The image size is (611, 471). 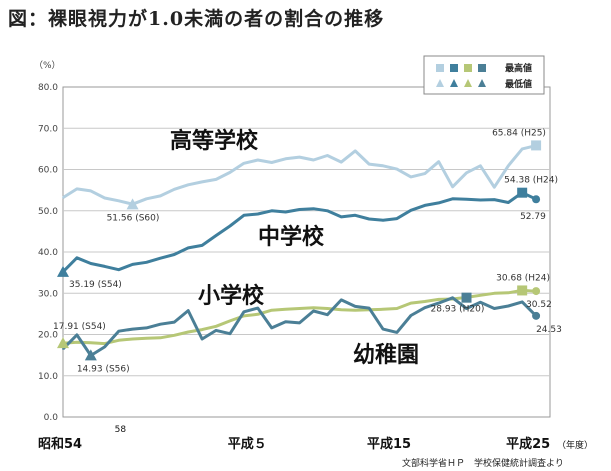 What do you see at coordinates (294, 438) in the screenshot?
I see `x-axis-labels: 昭和54 58 平成５ 平成15 平成25` at bounding box center [294, 438].